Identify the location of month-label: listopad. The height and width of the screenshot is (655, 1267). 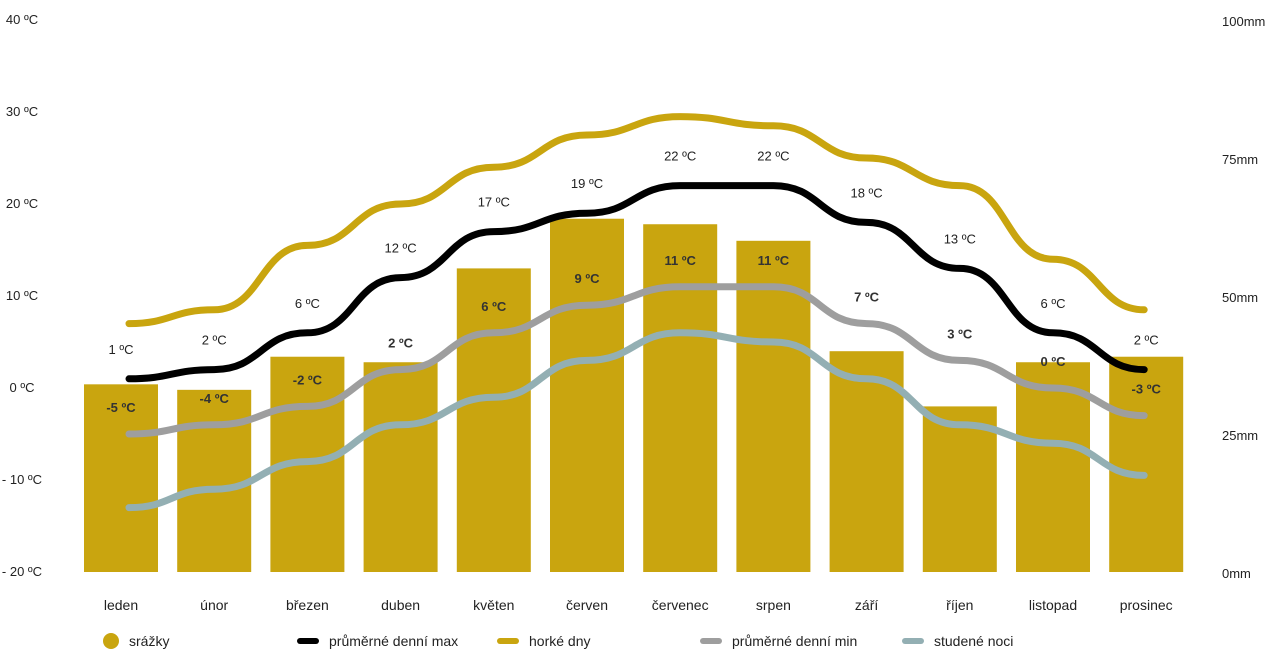
(1053, 605).